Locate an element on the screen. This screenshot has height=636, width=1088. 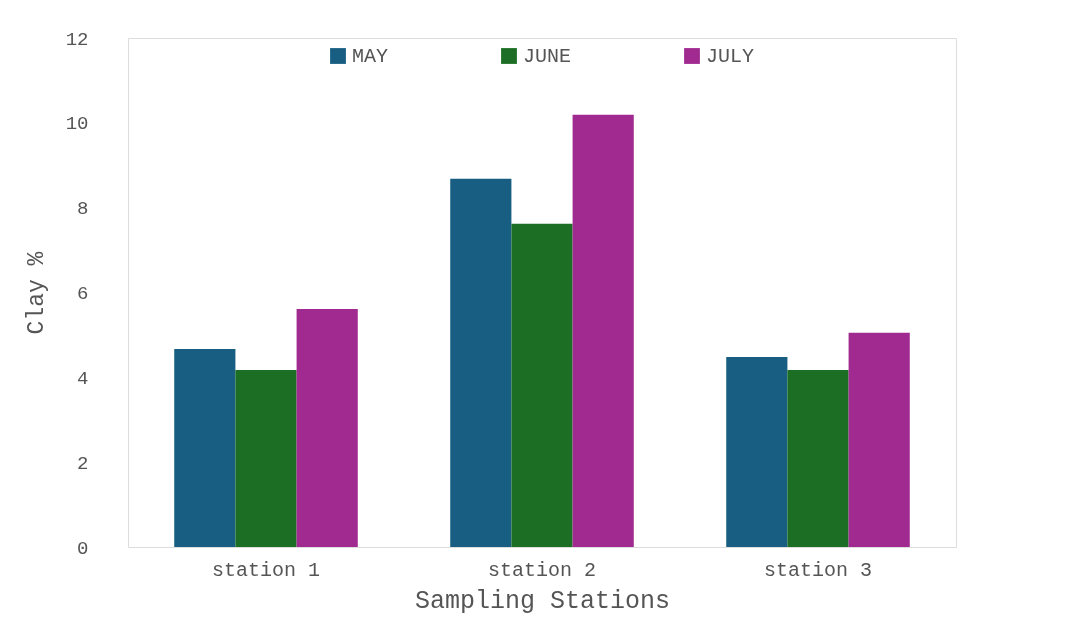
y-tick-label: 4 is located at coordinates (83, 378).